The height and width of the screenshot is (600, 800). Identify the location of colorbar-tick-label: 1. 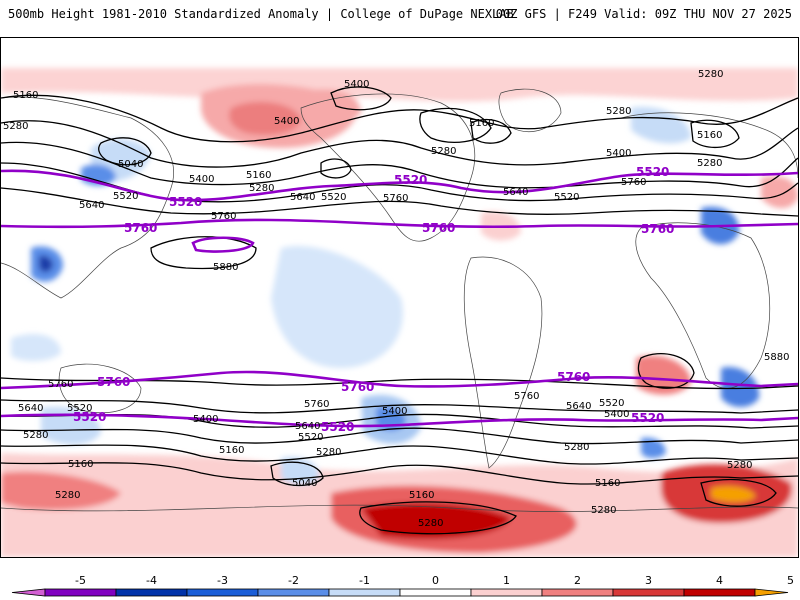
(506, 580).